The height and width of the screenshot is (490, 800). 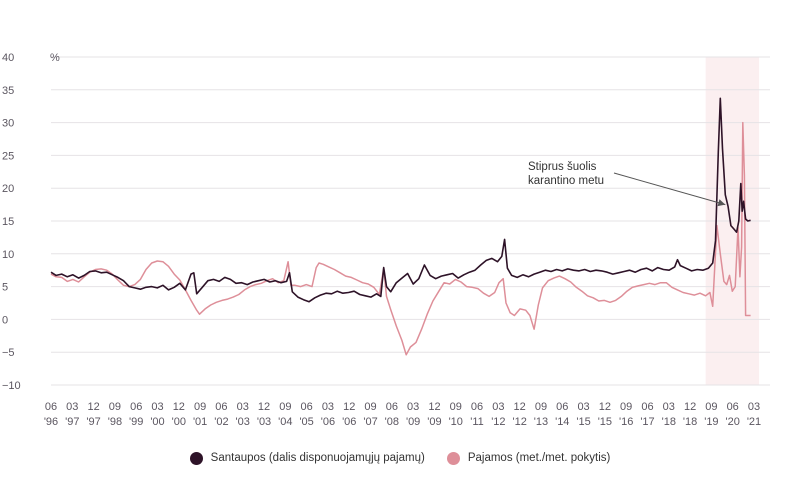 What do you see at coordinates (115, 422) in the screenshot?
I see `x-tick-year: '98` at bounding box center [115, 422].